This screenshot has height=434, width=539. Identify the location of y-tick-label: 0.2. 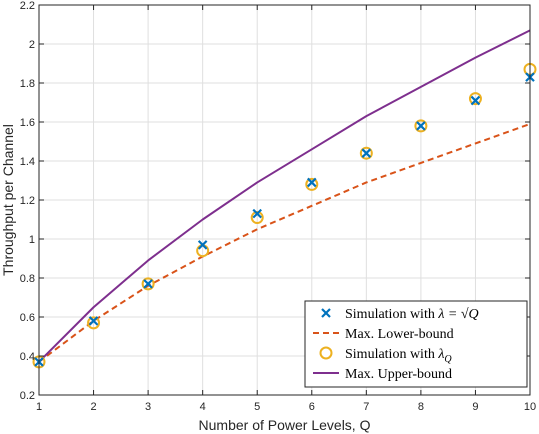
(27, 396).